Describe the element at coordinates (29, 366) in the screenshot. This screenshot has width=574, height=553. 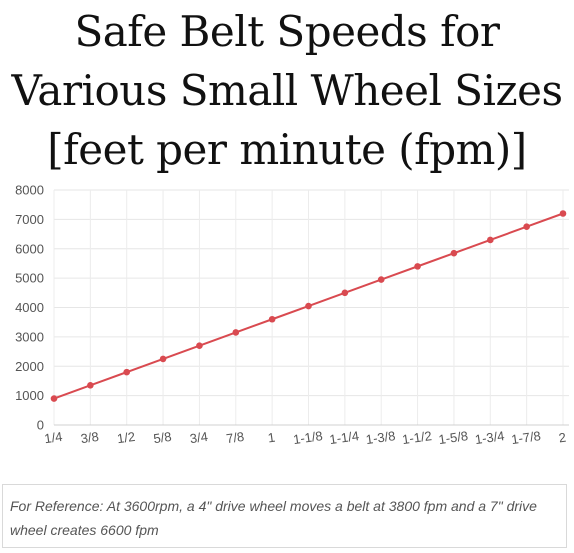
I see `y-tick-label: 2000` at that location.